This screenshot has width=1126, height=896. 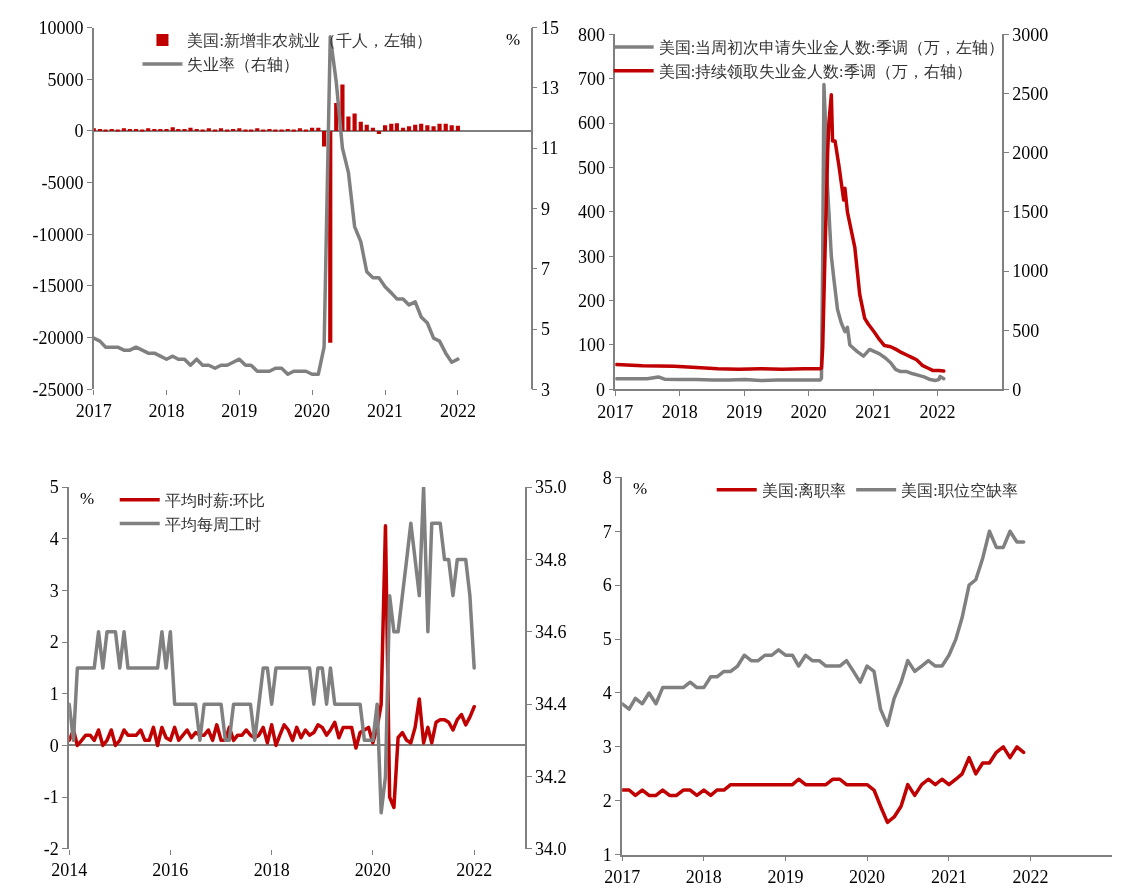 What do you see at coordinates (215, 500) in the screenshot?
I see `legend-label: 平均时薪:环比` at bounding box center [215, 500].